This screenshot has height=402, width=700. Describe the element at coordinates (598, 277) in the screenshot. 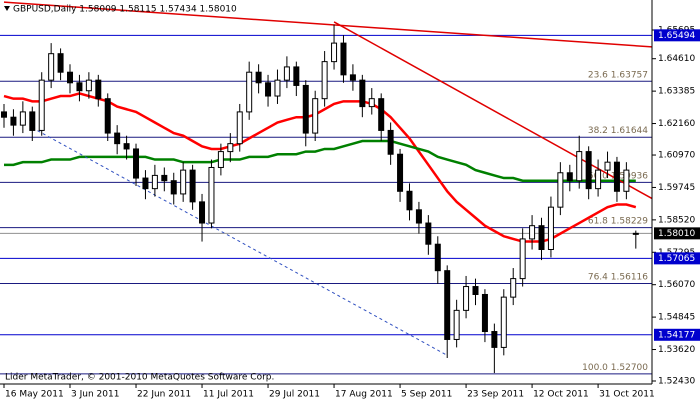

I see `fib-level: 76.4` at that location.